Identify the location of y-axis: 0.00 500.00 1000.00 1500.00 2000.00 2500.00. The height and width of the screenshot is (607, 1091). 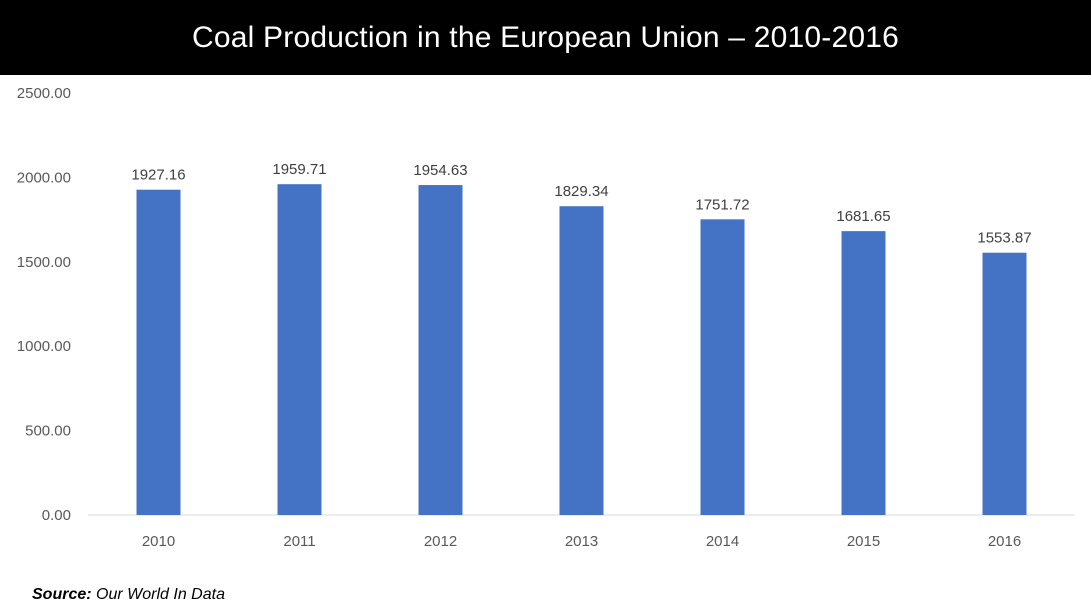
(44, 304).